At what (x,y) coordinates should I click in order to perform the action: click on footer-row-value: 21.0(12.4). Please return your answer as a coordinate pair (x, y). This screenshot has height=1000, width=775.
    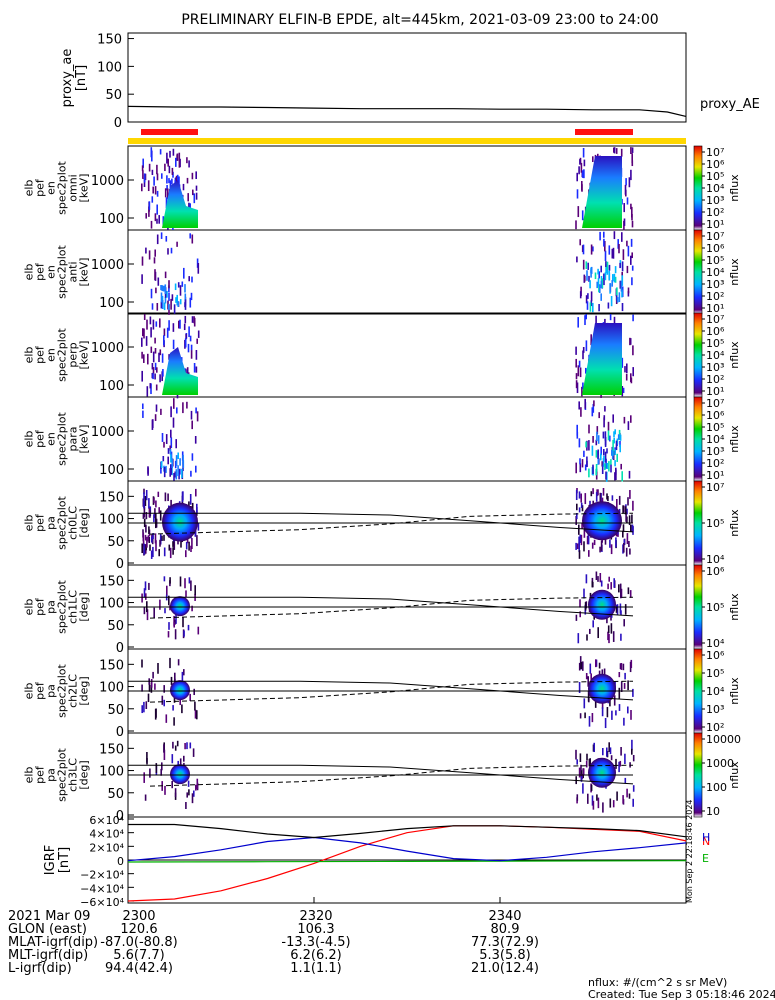
    Looking at the image, I should click on (505, 968).